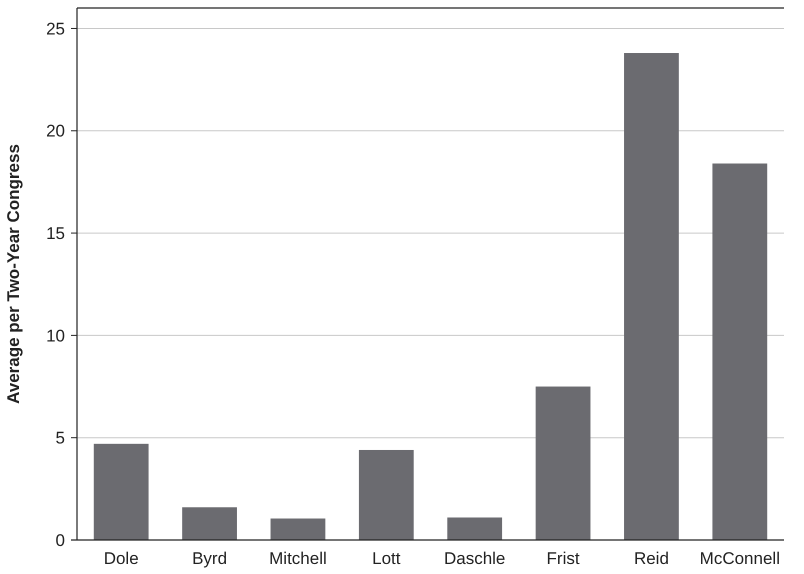 Image resolution: width=804 pixels, height=574 pixels. I want to click on x-tick-label: Dole, so click(121, 558).